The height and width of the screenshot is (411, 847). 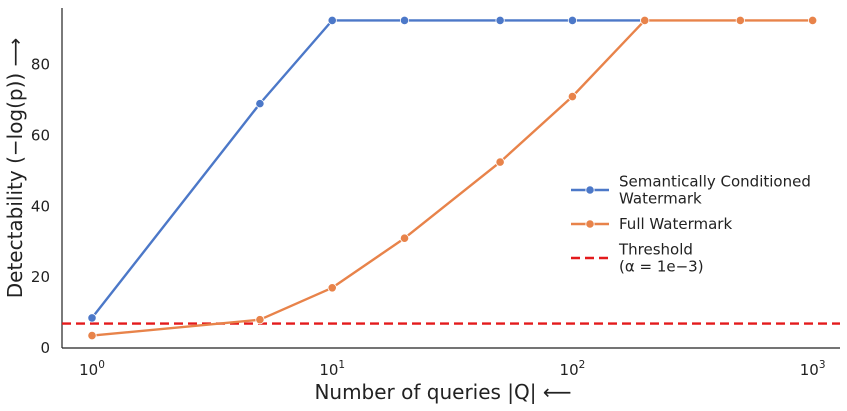 I want to click on x-tick-label: 10³, so click(x=813, y=369).